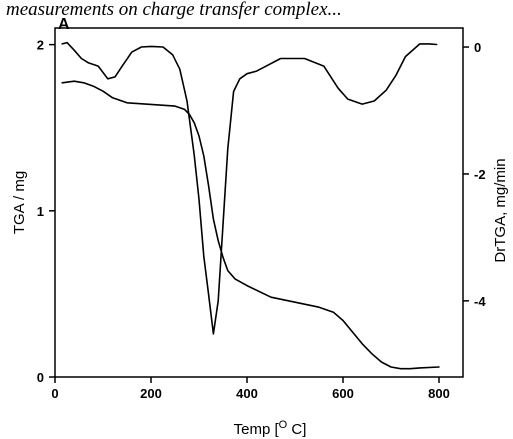 This screenshot has width=513, height=439. Describe the element at coordinates (480, 301) in the screenshot. I see `y2-tick-label: -4` at that location.